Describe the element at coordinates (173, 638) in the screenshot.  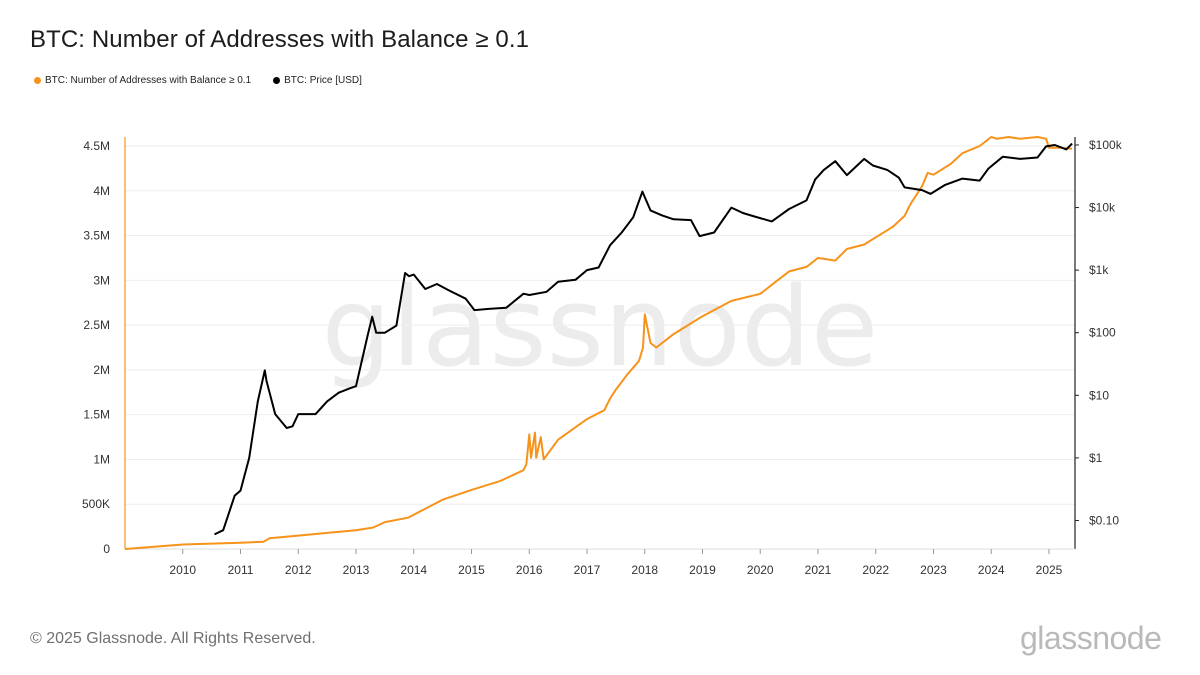
I see `copyright-footer: © 2025 Glassnode. All Rights Reserved.` at that location.